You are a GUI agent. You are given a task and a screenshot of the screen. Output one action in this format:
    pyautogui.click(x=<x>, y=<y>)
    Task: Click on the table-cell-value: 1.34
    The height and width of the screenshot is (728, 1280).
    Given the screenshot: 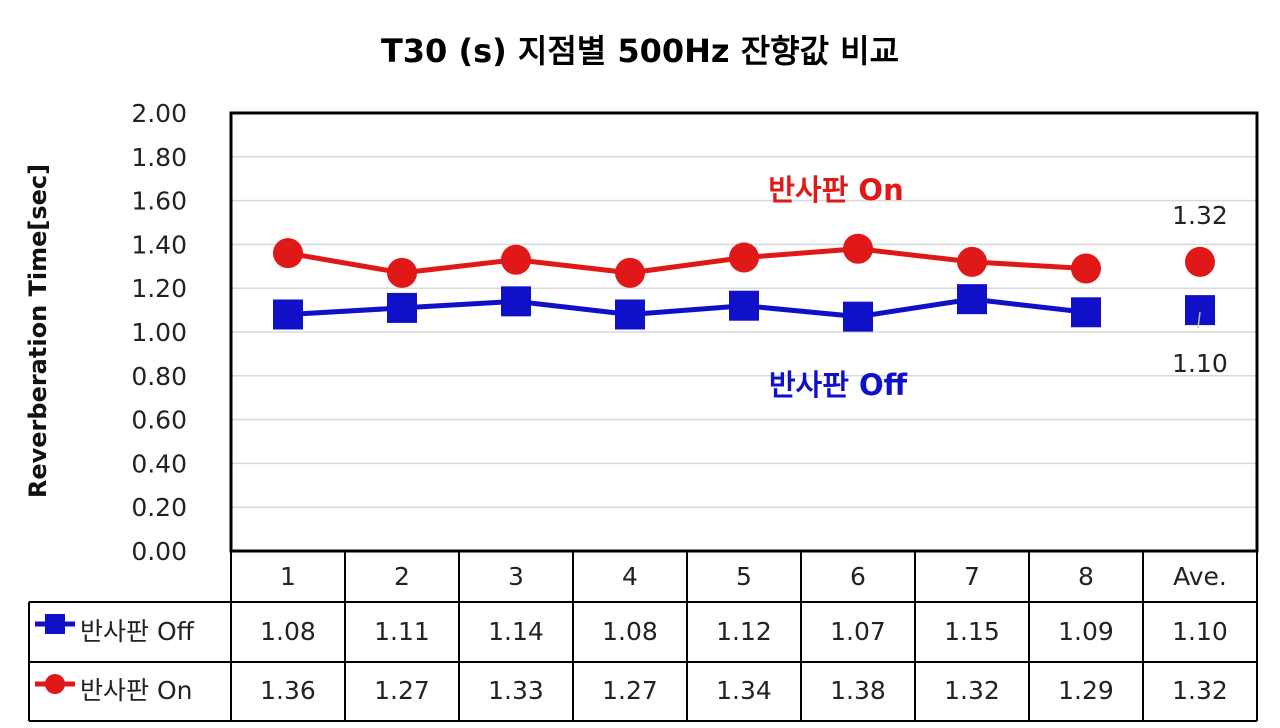 What is the action you would take?
    pyautogui.click(x=744, y=690)
    